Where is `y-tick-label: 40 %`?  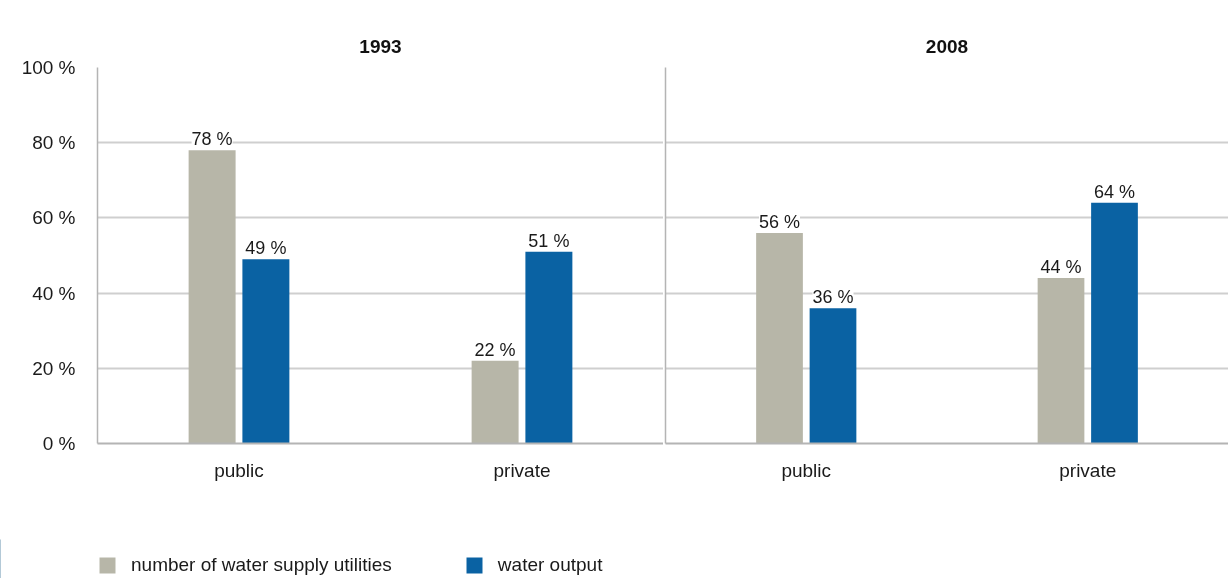 y-tick-label: 40 % is located at coordinates (54, 293).